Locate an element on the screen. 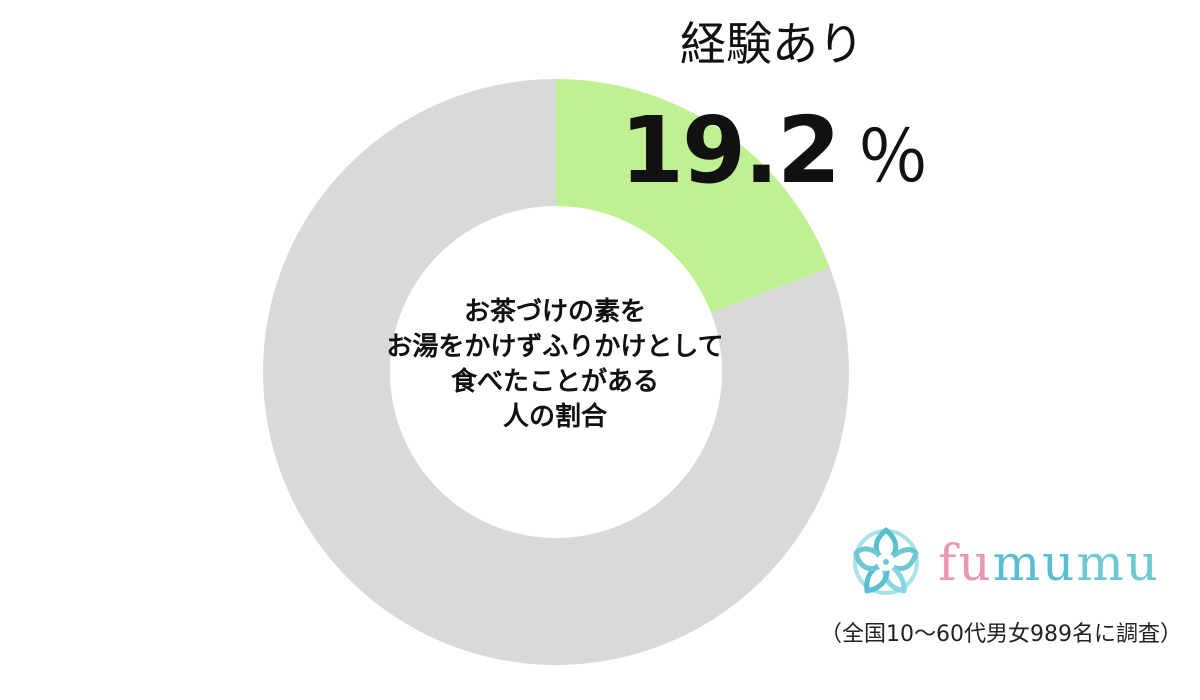  chart-title-line-3: 食べたことがある is located at coordinates (554, 382).